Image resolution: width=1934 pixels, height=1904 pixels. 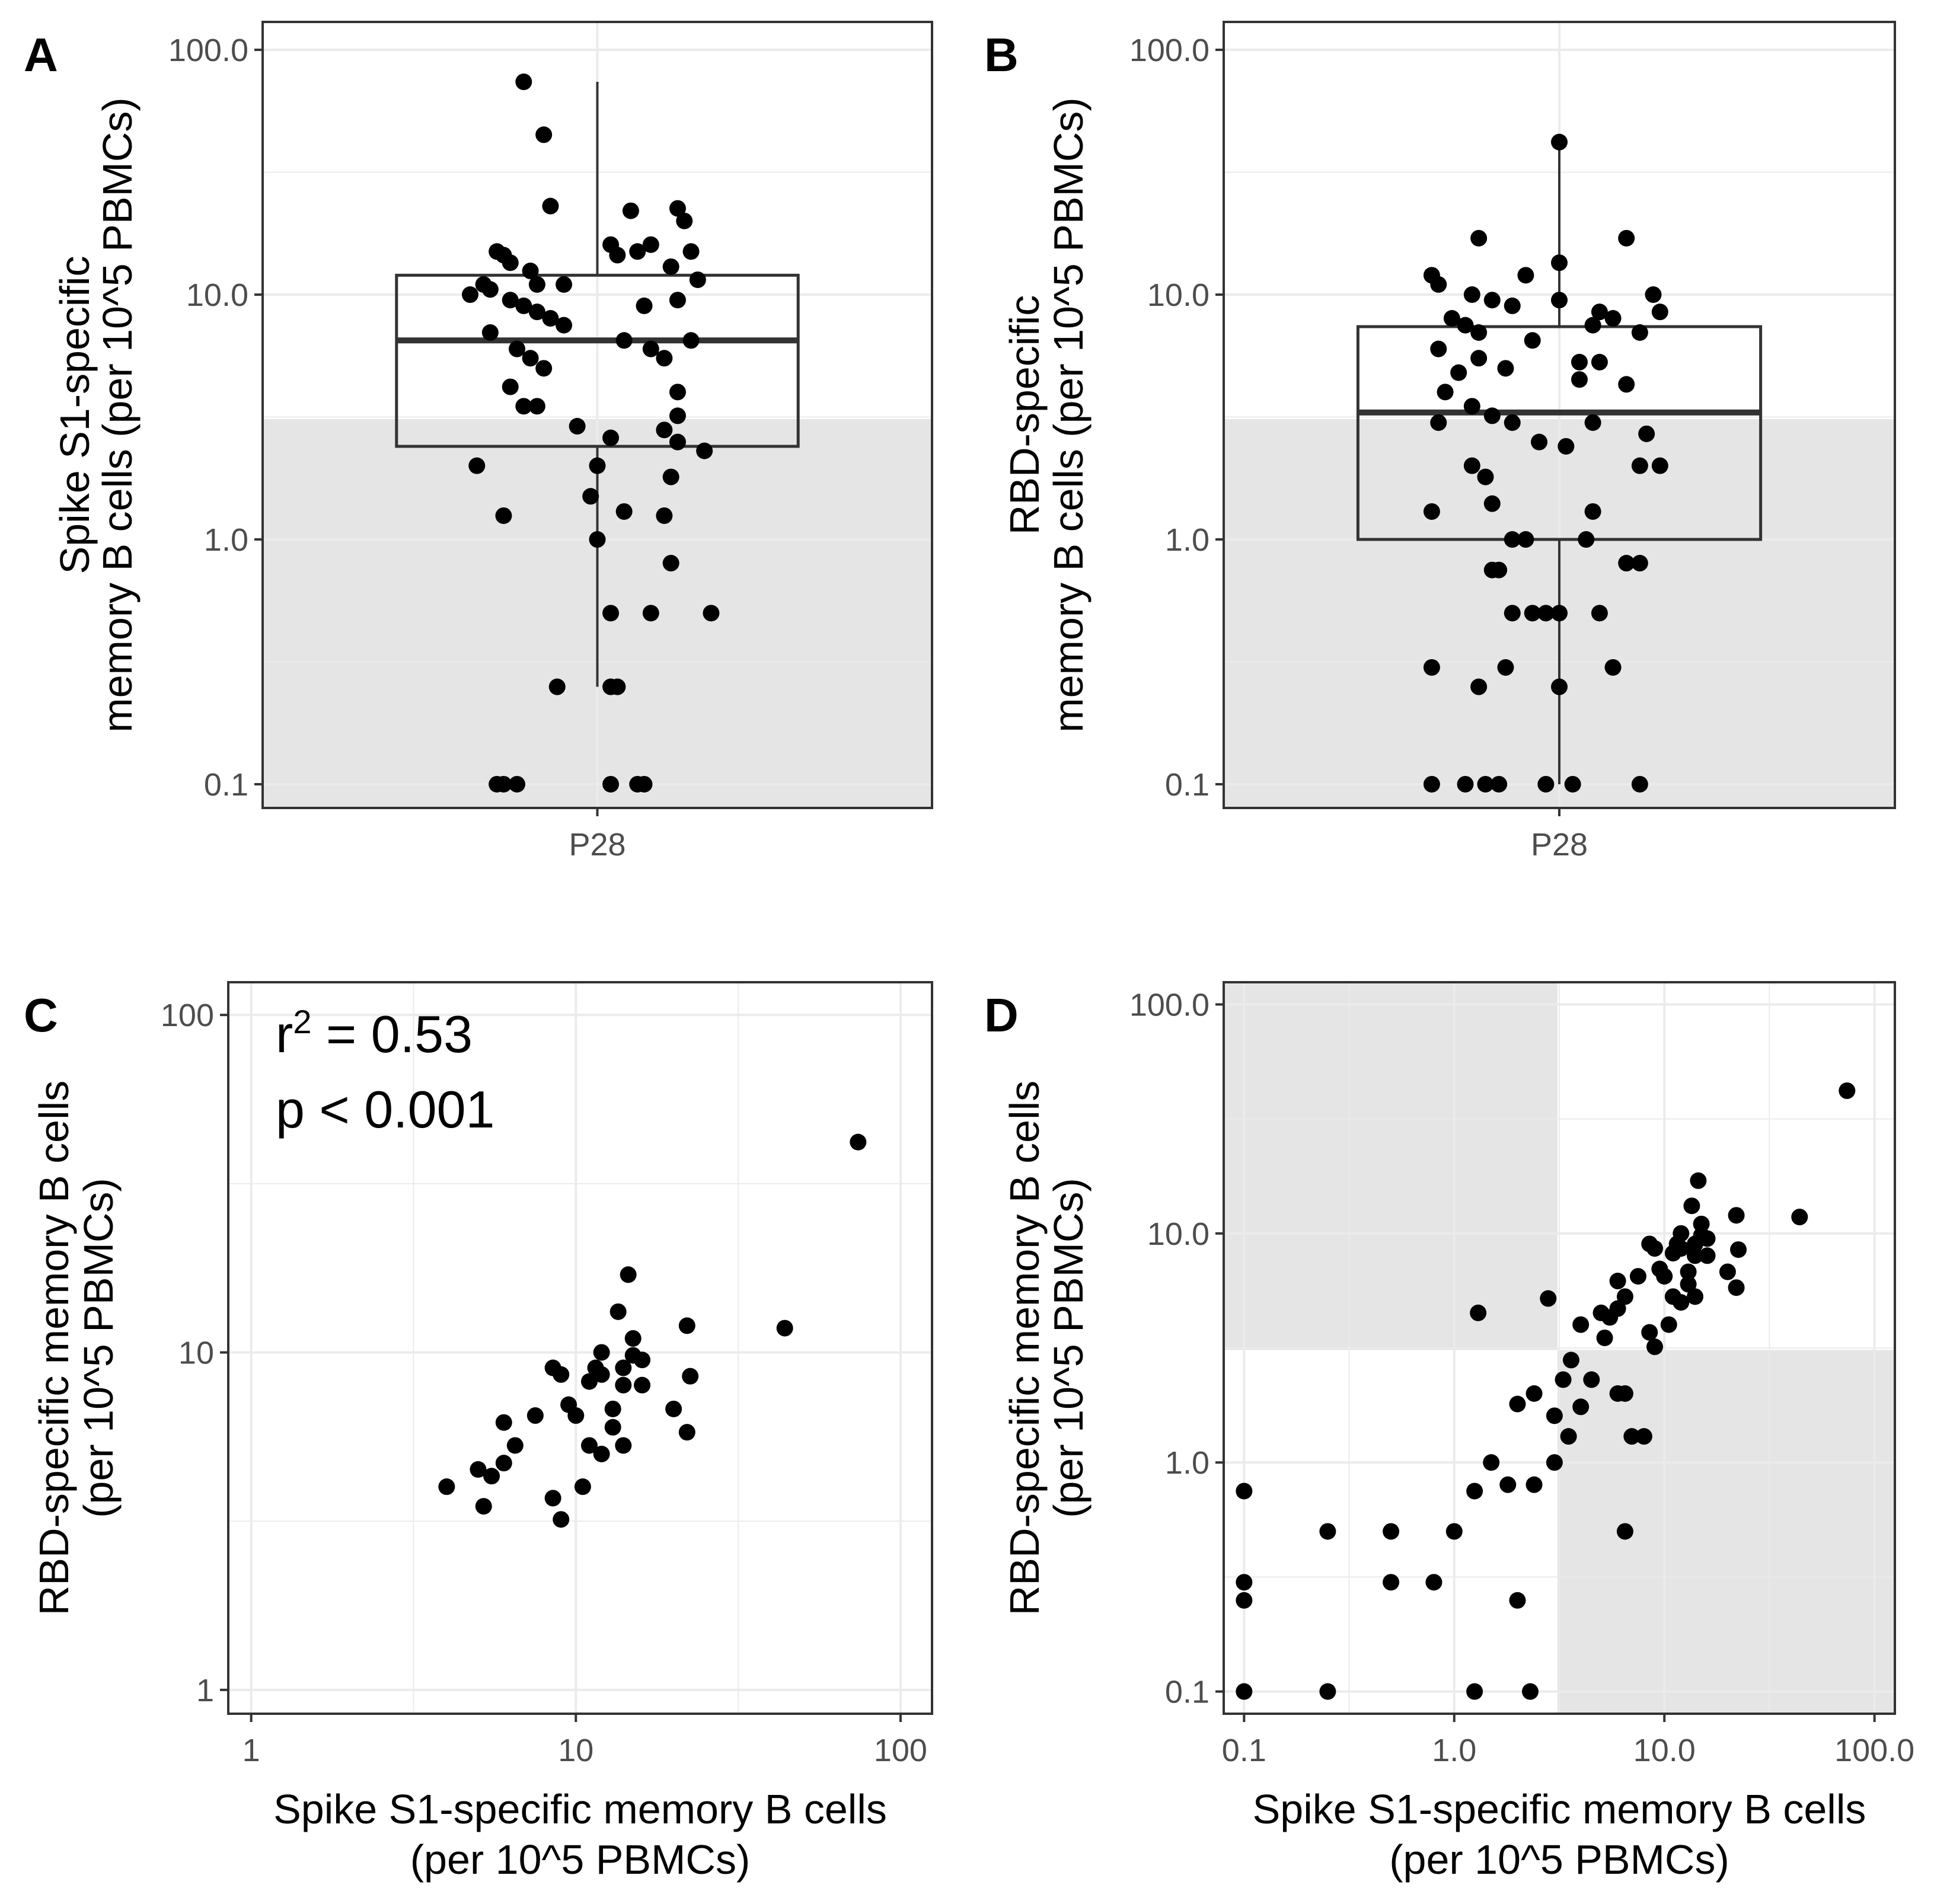 What do you see at coordinates (597, 360) in the screenshot?
I see `box-iqr` at bounding box center [597, 360].